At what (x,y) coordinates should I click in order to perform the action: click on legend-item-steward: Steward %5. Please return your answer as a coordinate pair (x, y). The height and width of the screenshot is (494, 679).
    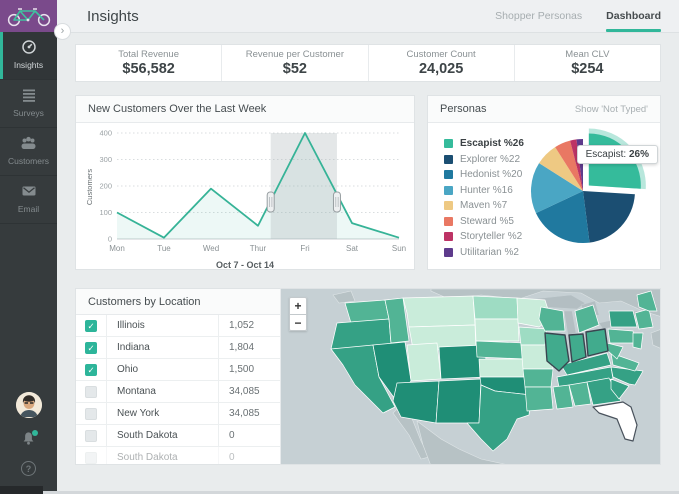
    Looking at the image, I should click on (484, 222).